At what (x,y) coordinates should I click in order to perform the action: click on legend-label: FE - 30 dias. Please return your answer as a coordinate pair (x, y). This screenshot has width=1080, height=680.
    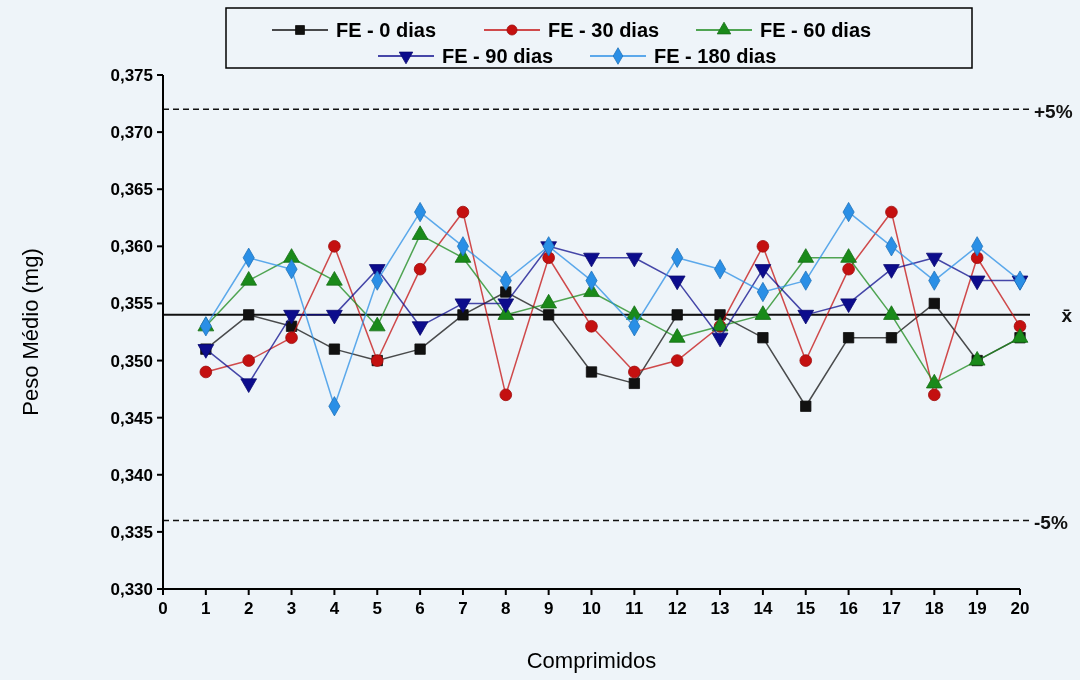
    Looking at the image, I should click on (604, 30).